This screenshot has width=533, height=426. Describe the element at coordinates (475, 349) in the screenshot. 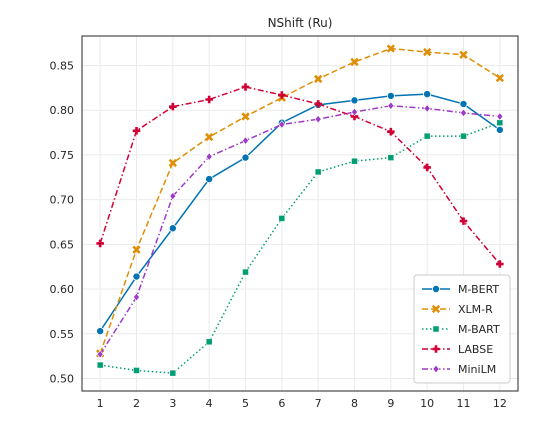

I see `legend-label: LABSE` at that location.